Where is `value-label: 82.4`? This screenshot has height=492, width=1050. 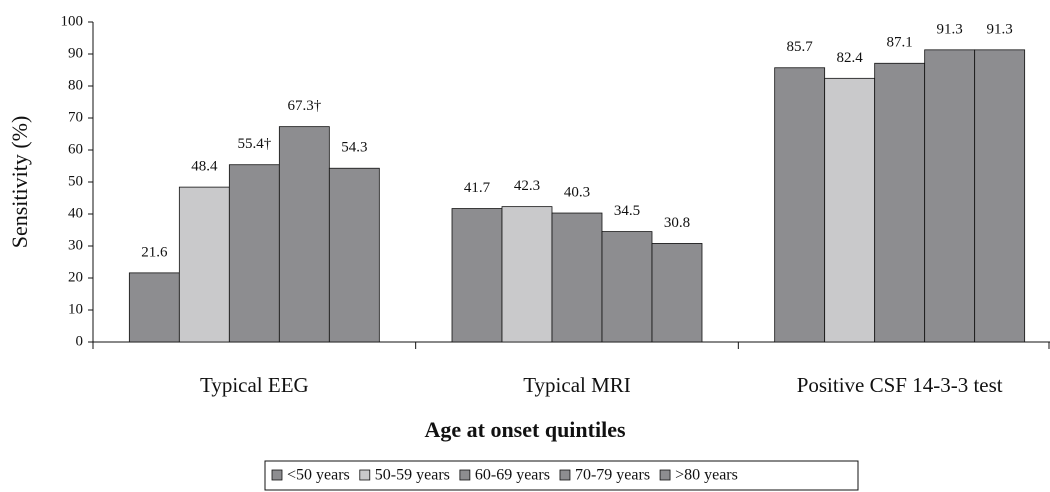 value-label: 82.4 is located at coordinates (850, 58).